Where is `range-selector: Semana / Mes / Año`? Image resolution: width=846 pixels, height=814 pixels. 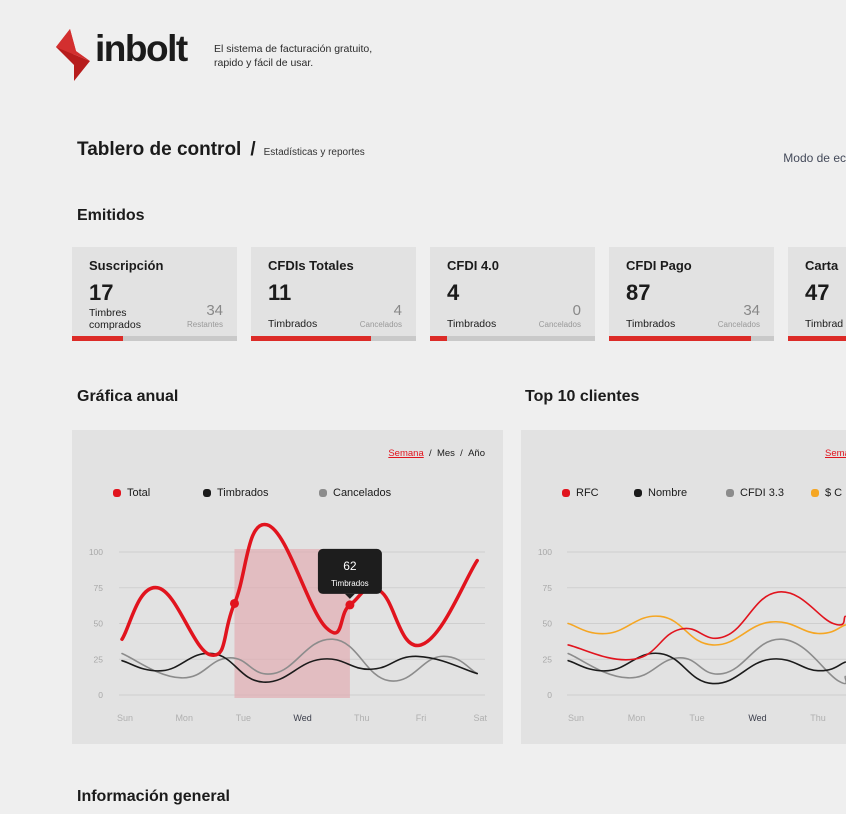 range-selector: Semana / Mes / Año is located at coordinates (436, 453).